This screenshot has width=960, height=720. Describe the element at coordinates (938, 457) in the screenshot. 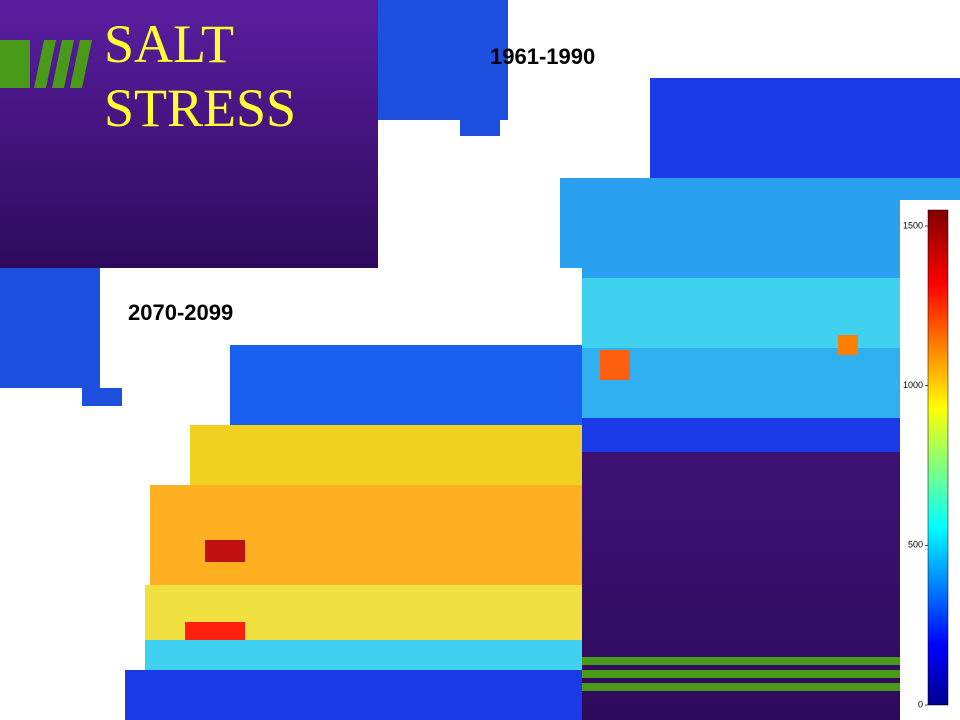

I see `colorbar` at that location.